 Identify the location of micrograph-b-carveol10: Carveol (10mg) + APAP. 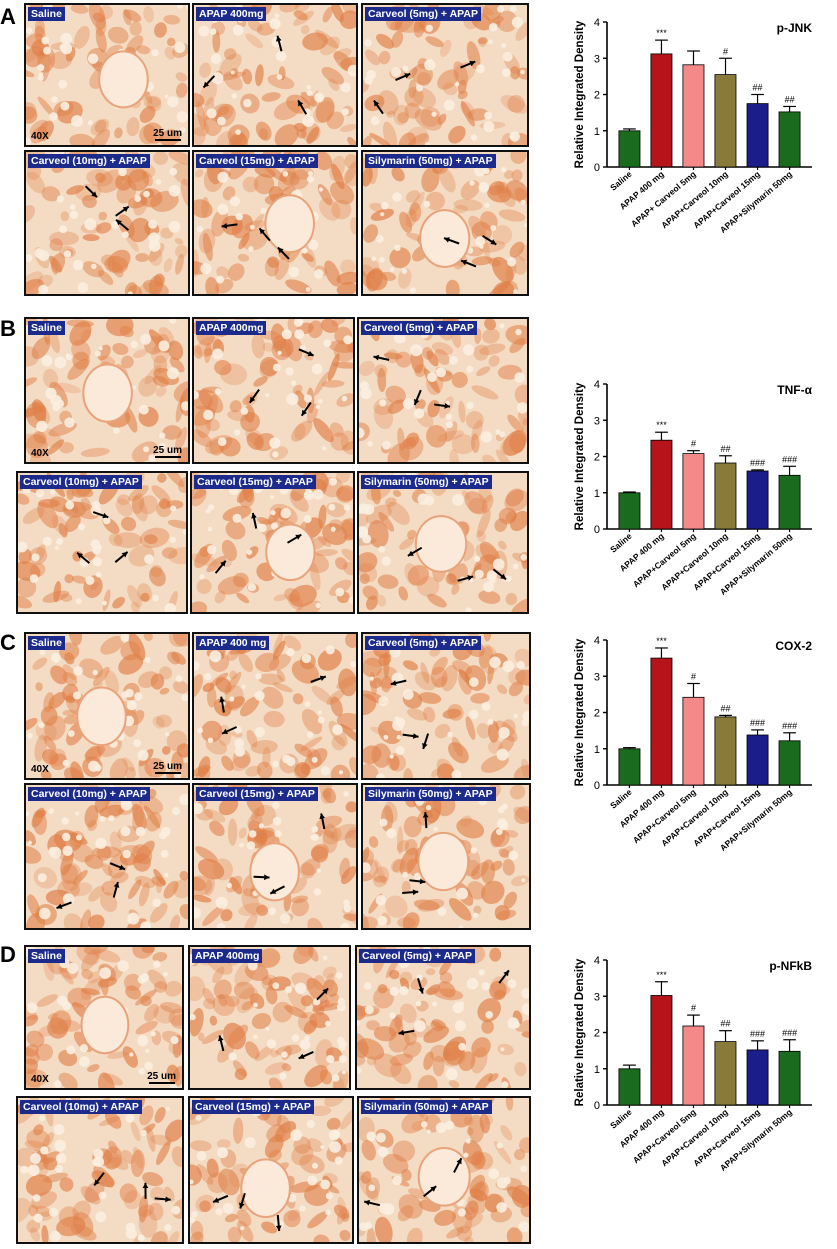
(102, 542).